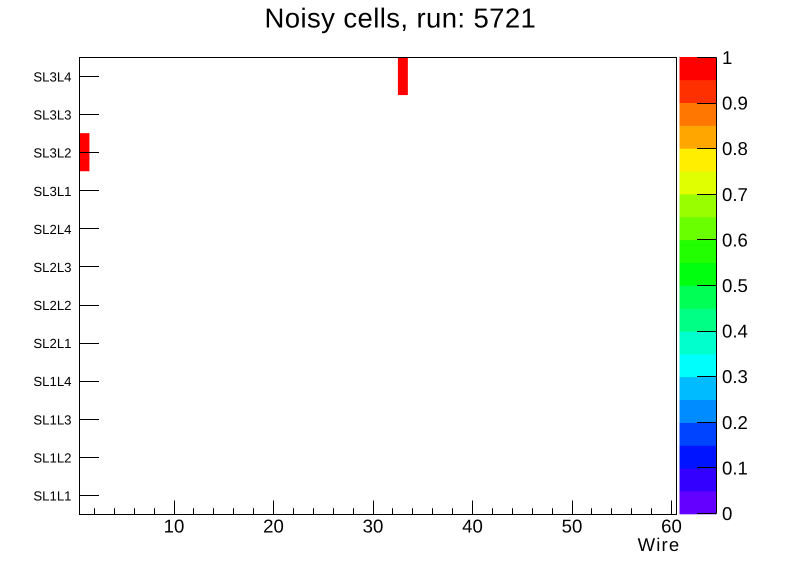 The image size is (796, 572). Describe the element at coordinates (572, 525) in the screenshot. I see `svg-text: 50` at that location.